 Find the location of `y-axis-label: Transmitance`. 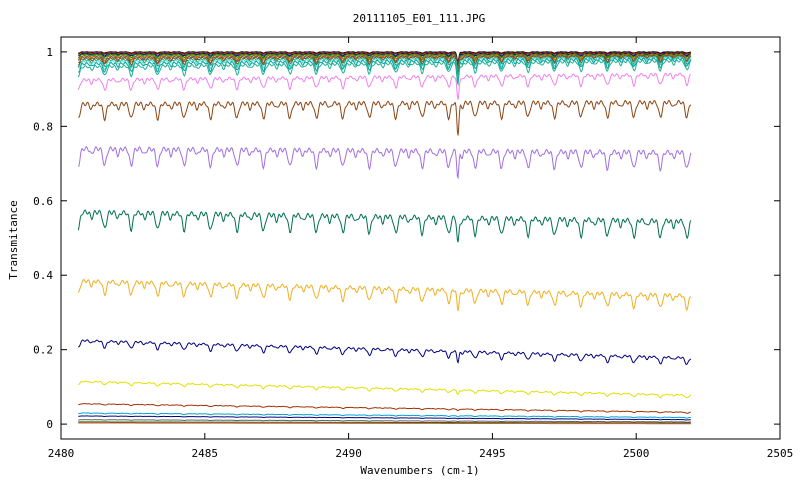

y-axis-label: Transmitance is located at coordinates (13, 239).